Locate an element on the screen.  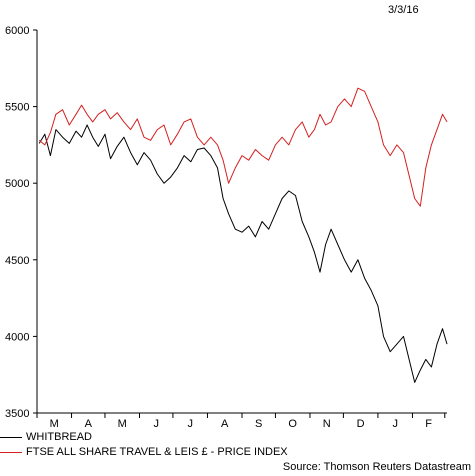
chart-date-label: 3/3/16 is located at coordinates (403, 10).